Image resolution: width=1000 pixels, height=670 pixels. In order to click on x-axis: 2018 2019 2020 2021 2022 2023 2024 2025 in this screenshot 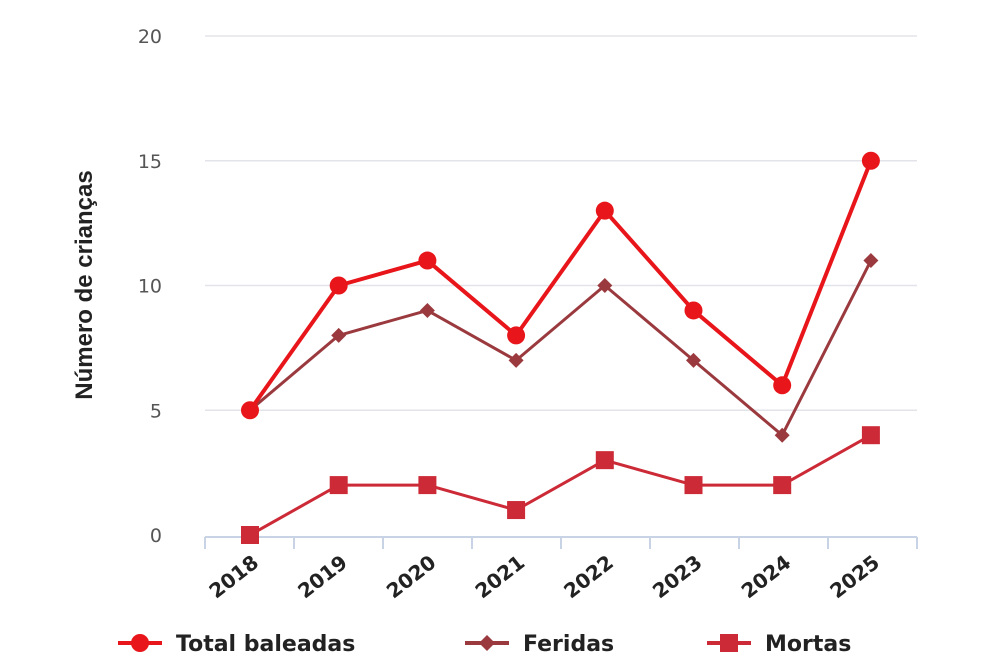, I will do `click(561, 569)`.